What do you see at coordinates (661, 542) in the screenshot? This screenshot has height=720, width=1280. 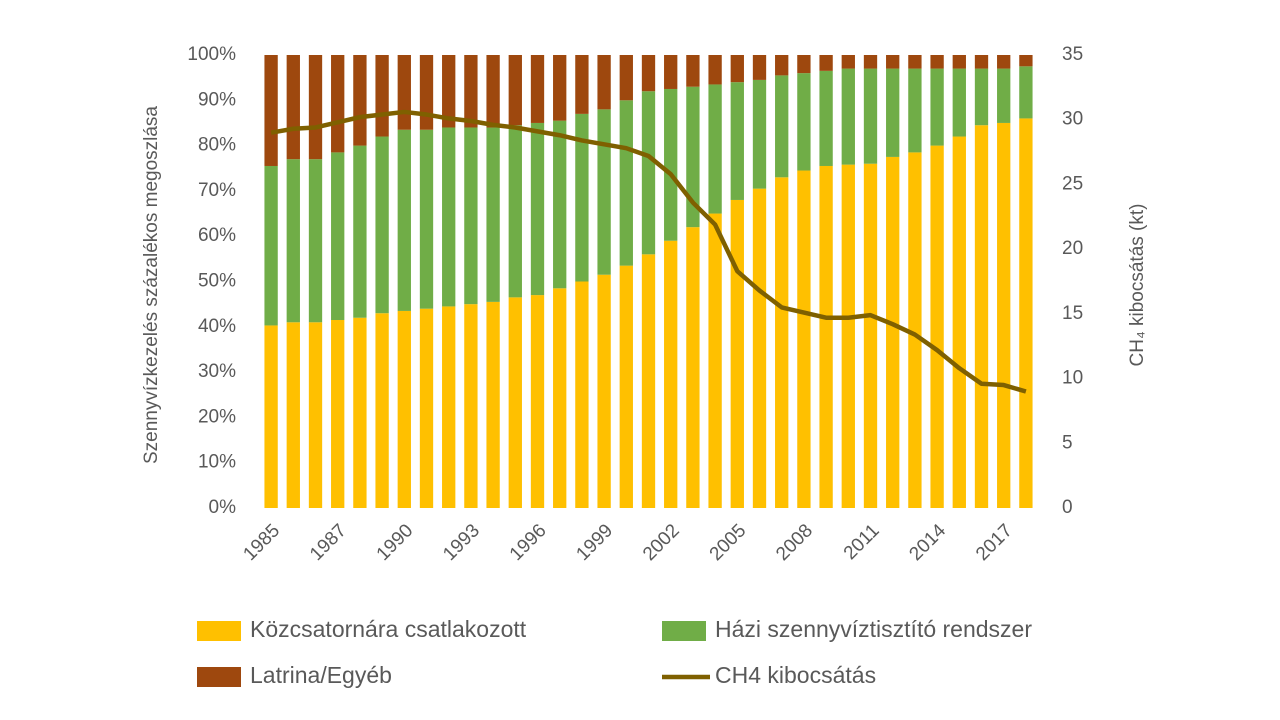 I see `x-tick-label: 2002` at bounding box center [661, 542].